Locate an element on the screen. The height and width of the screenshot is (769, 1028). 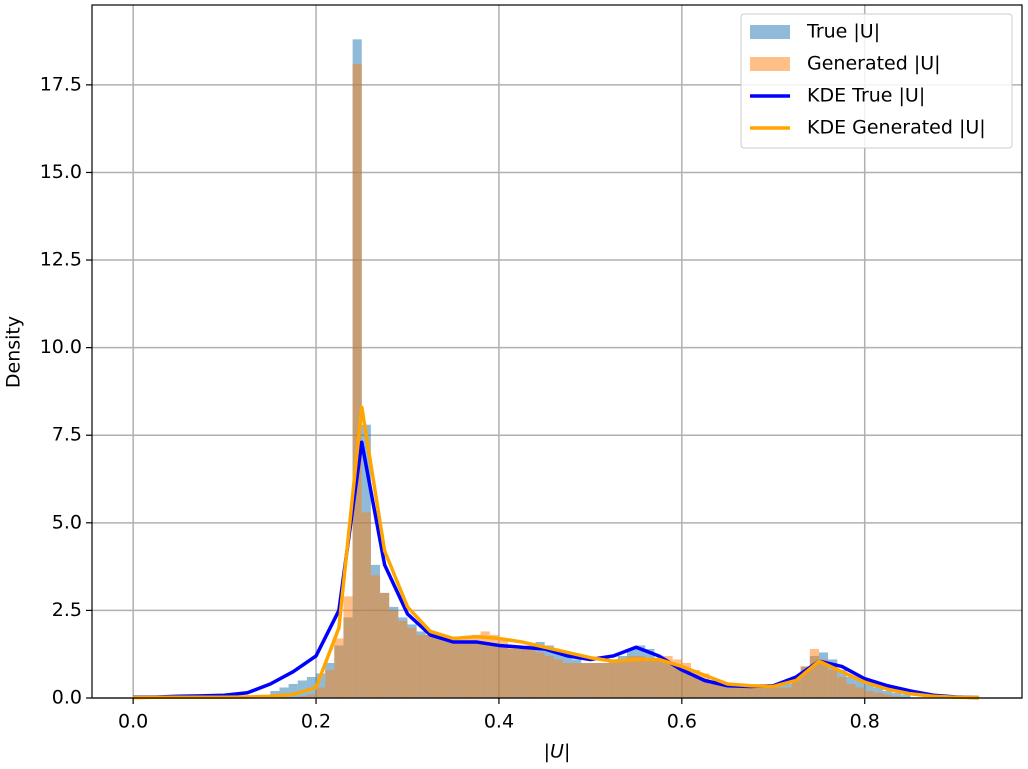
y-tick-label: 7.5 is located at coordinates (67, 435).